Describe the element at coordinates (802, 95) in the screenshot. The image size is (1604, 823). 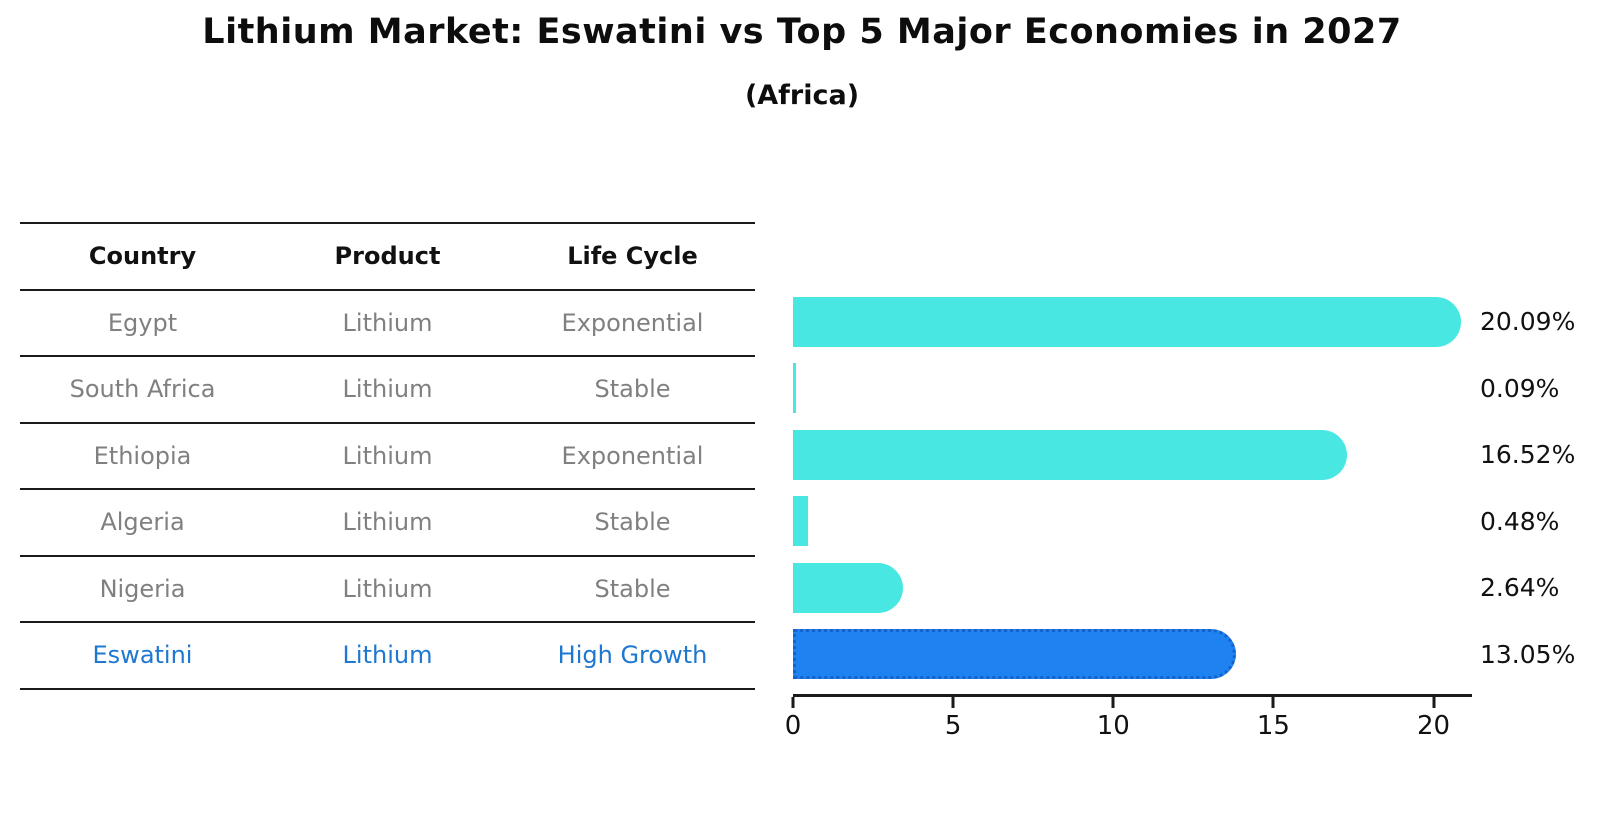
I see `chart-subtitle: (Africa)` at that location.